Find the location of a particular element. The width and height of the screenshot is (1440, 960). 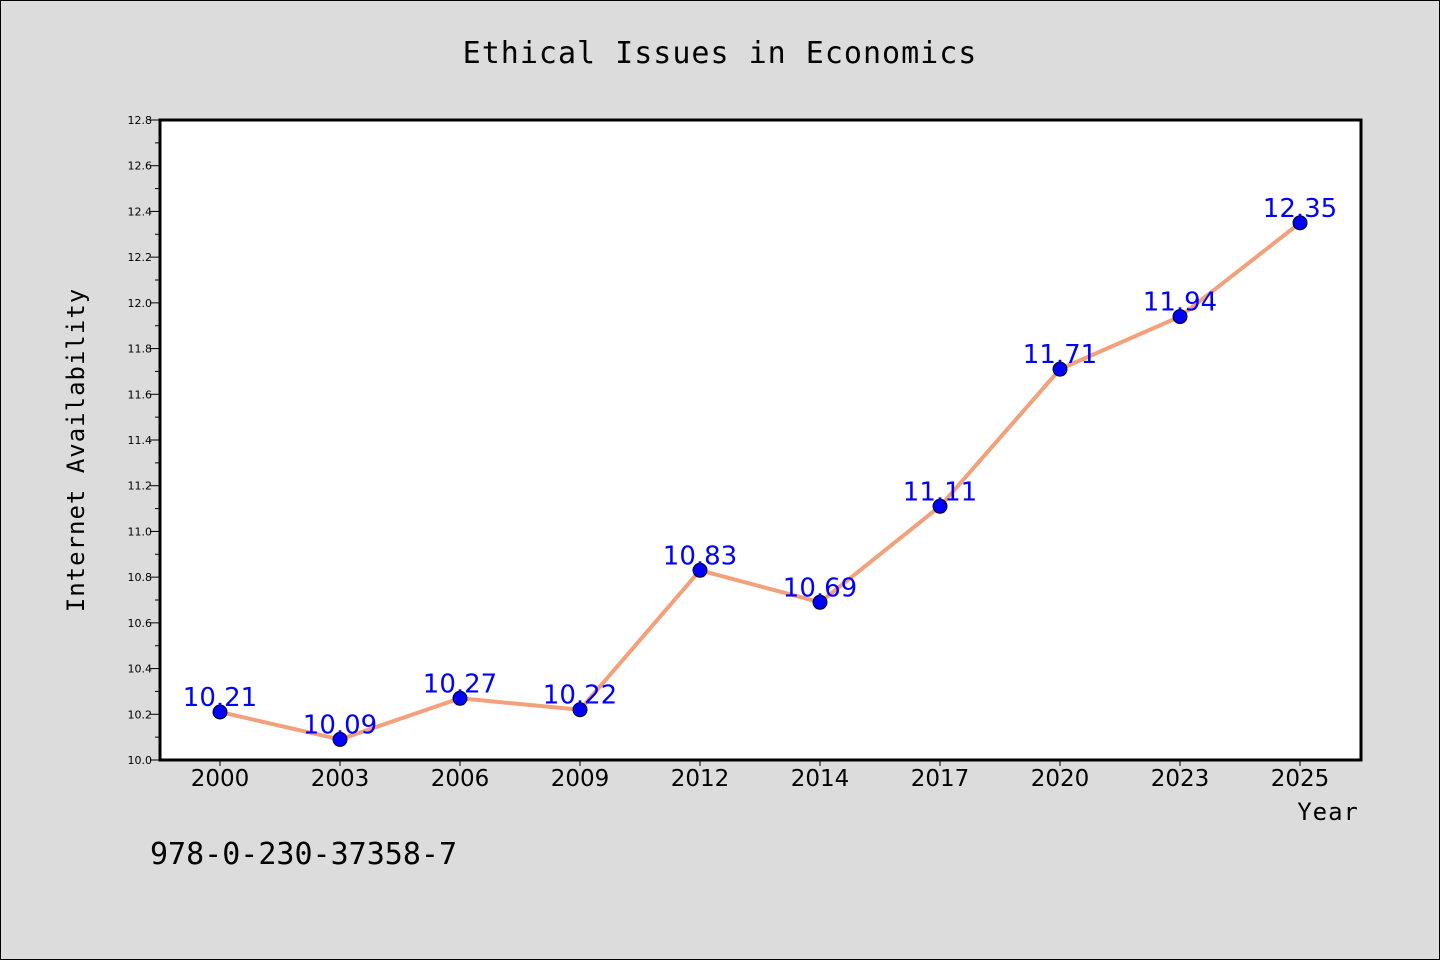

y-tick-label: 12.2 is located at coordinates (140, 257).